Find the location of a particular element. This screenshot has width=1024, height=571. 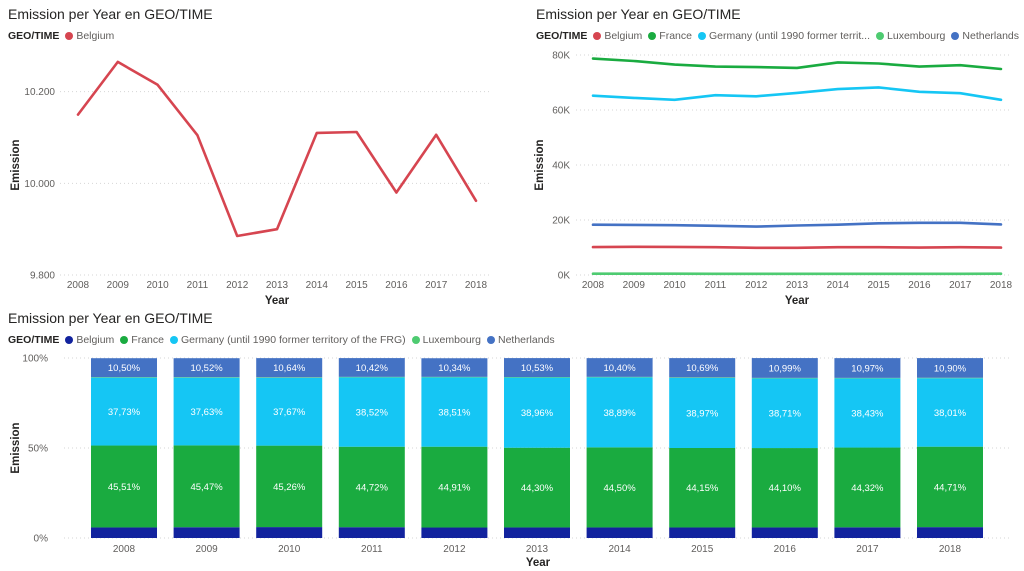

data-label: 38,51% is located at coordinates (454, 413).